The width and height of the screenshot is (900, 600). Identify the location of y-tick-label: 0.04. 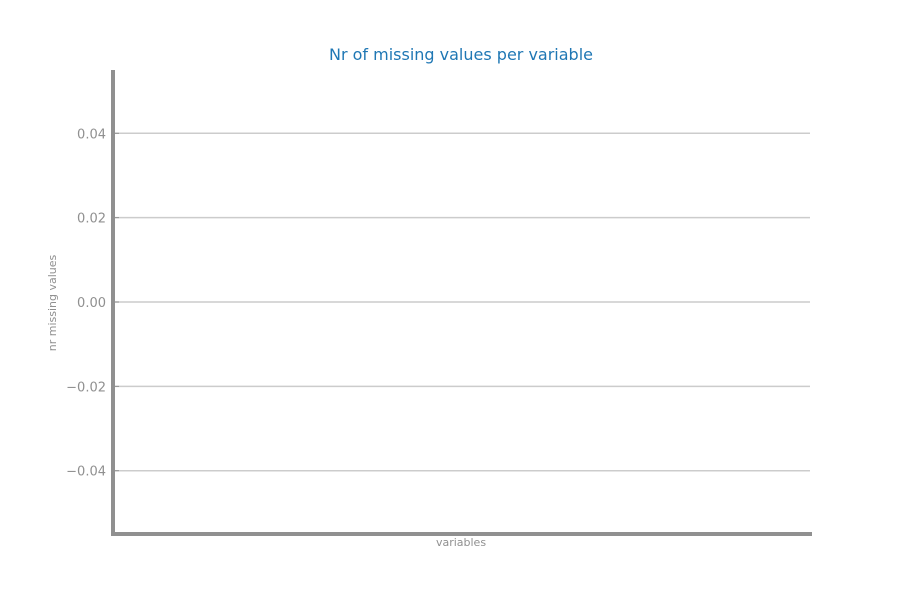
(91, 134).